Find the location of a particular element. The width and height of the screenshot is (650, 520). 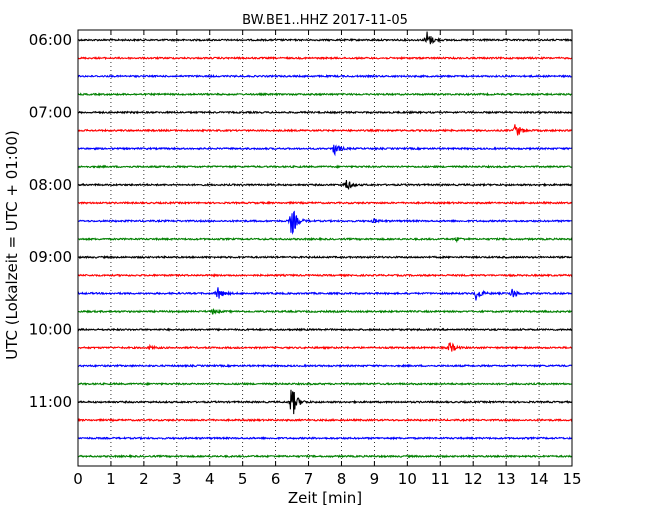

y-tick-label: 06:00 is located at coordinates (50, 40).